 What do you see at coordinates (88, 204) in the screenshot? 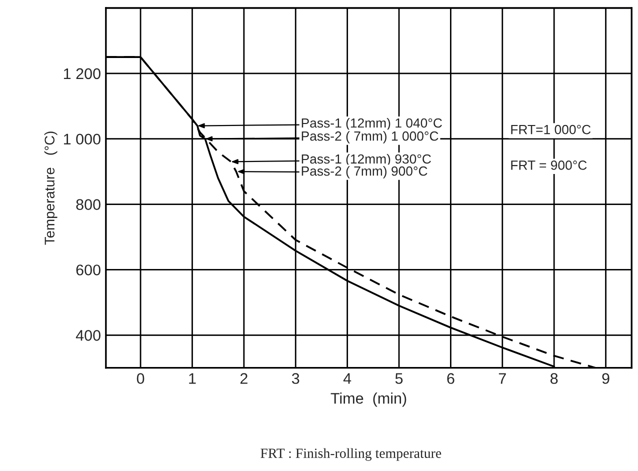
I see `y-tick-label: 800` at bounding box center [88, 204].